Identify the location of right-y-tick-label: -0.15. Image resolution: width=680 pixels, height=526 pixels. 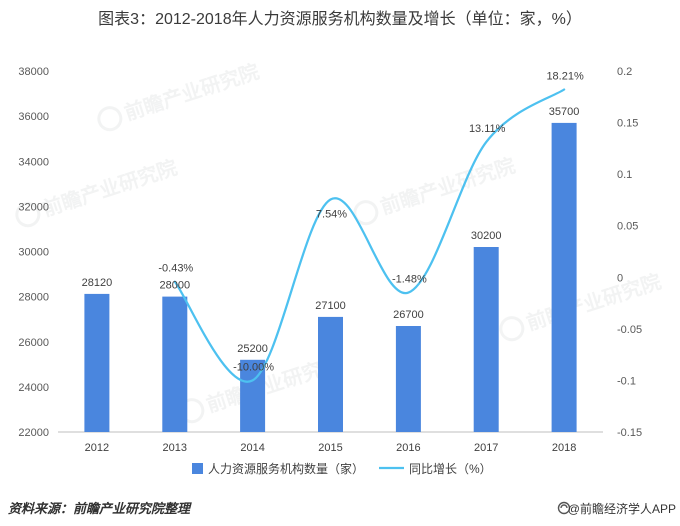
(629, 433).